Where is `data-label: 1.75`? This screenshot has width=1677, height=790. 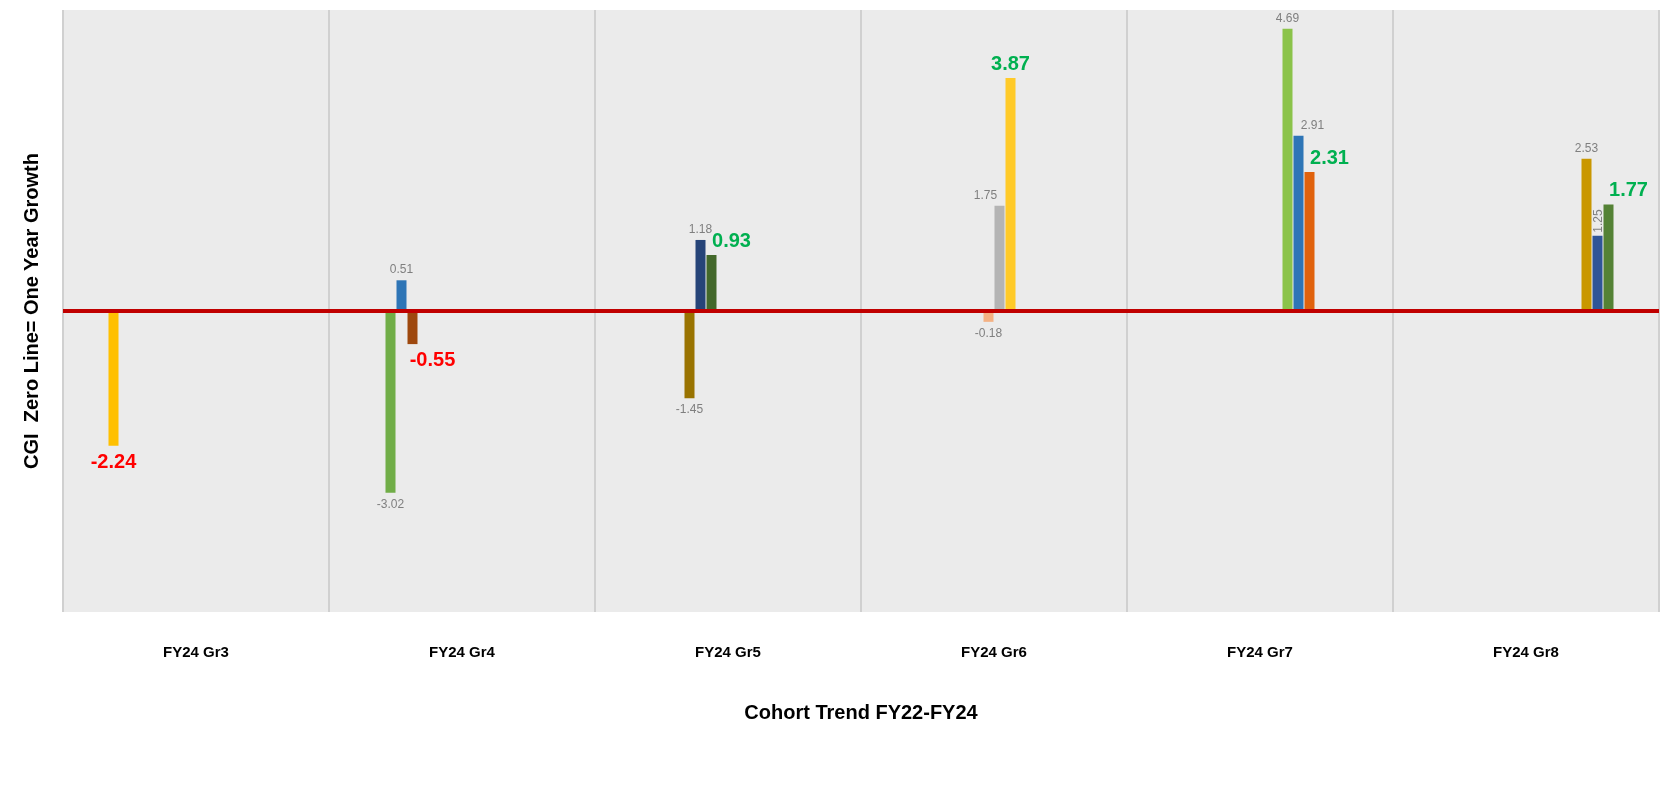
data-label: 1.75 is located at coordinates (985, 194).